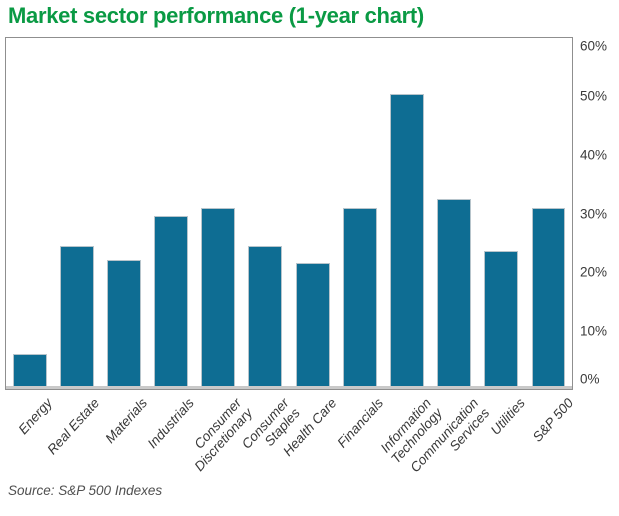 This screenshot has height=516, width=619. What do you see at coordinates (123, 323) in the screenshot?
I see `bar-materials` at bounding box center [123, 323].